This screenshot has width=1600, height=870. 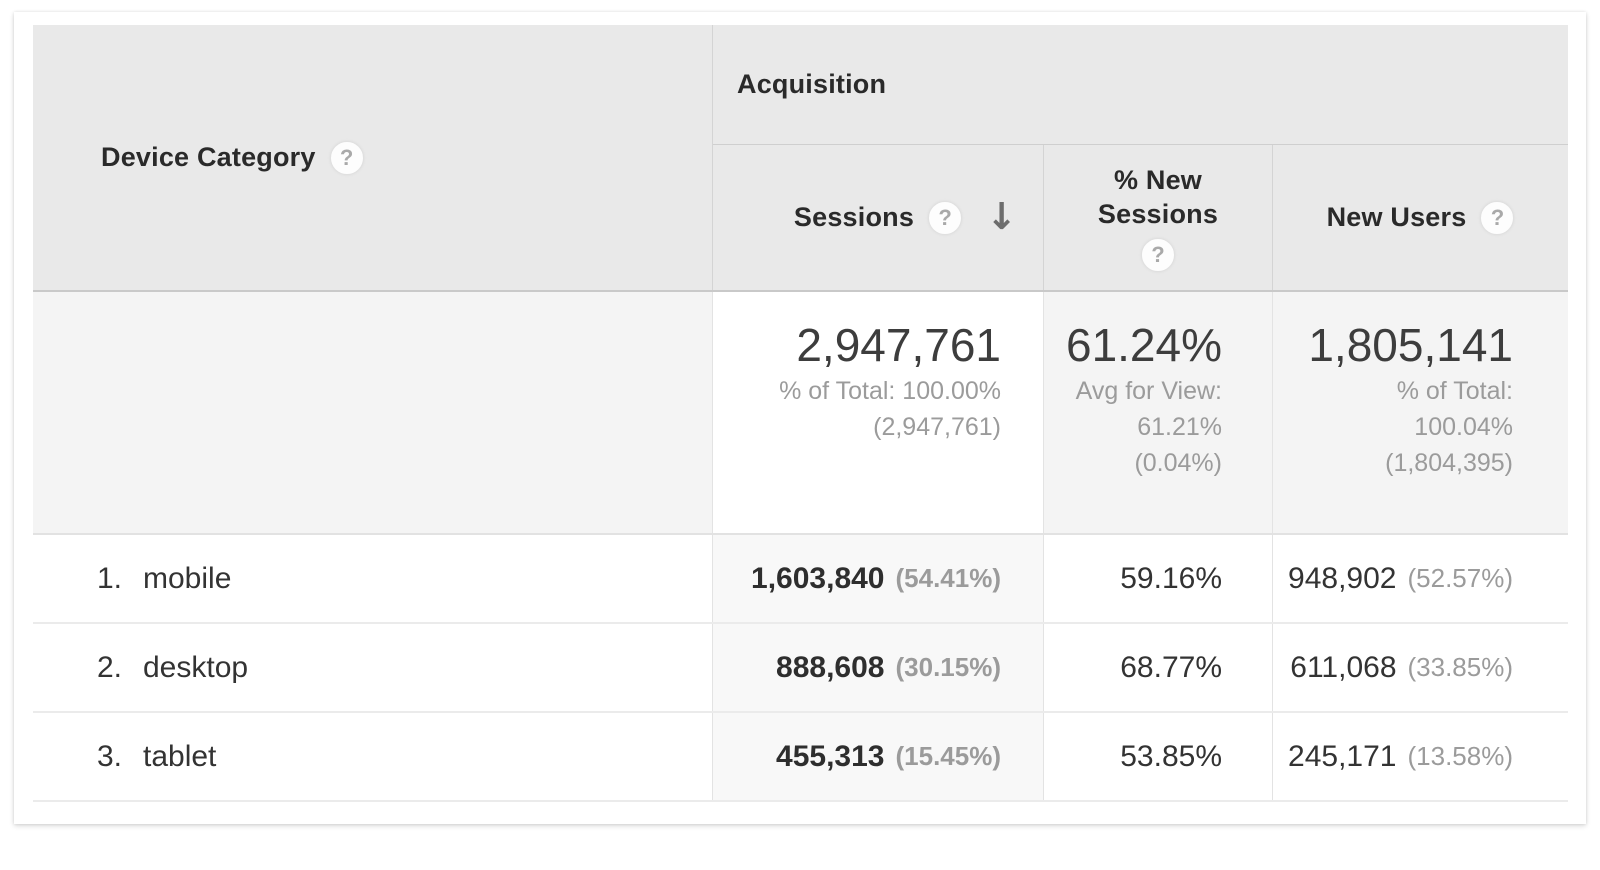 I want to click on column-header-new-users: New Users ?, so click(x=1420, y=217).